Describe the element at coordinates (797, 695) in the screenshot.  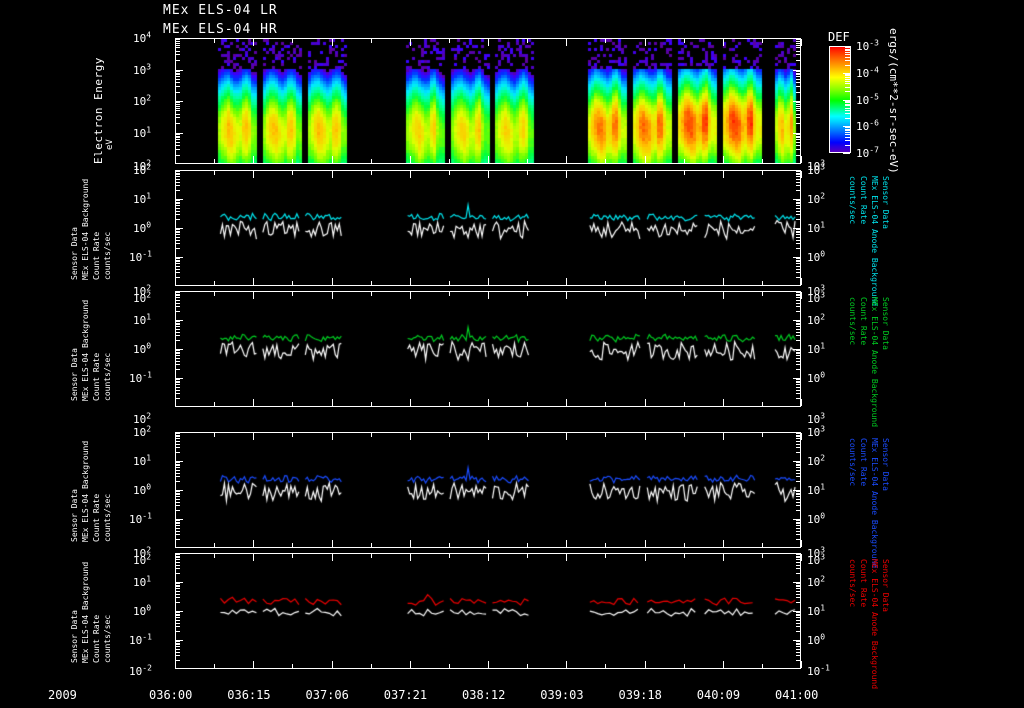
I see `x-tick-label: 041:00` at that location.